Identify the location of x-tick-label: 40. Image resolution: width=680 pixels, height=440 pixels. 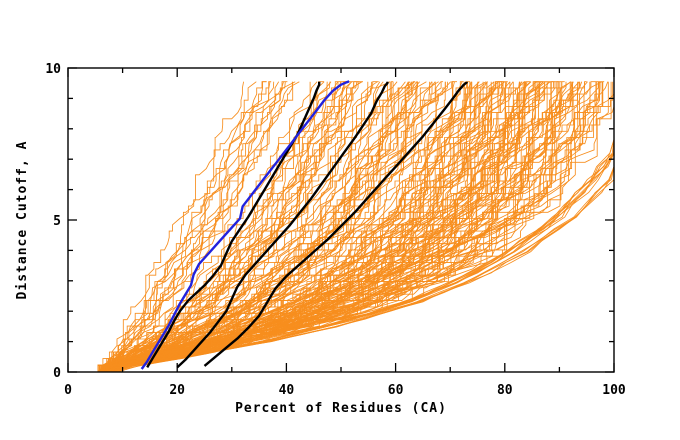
(287, 390).